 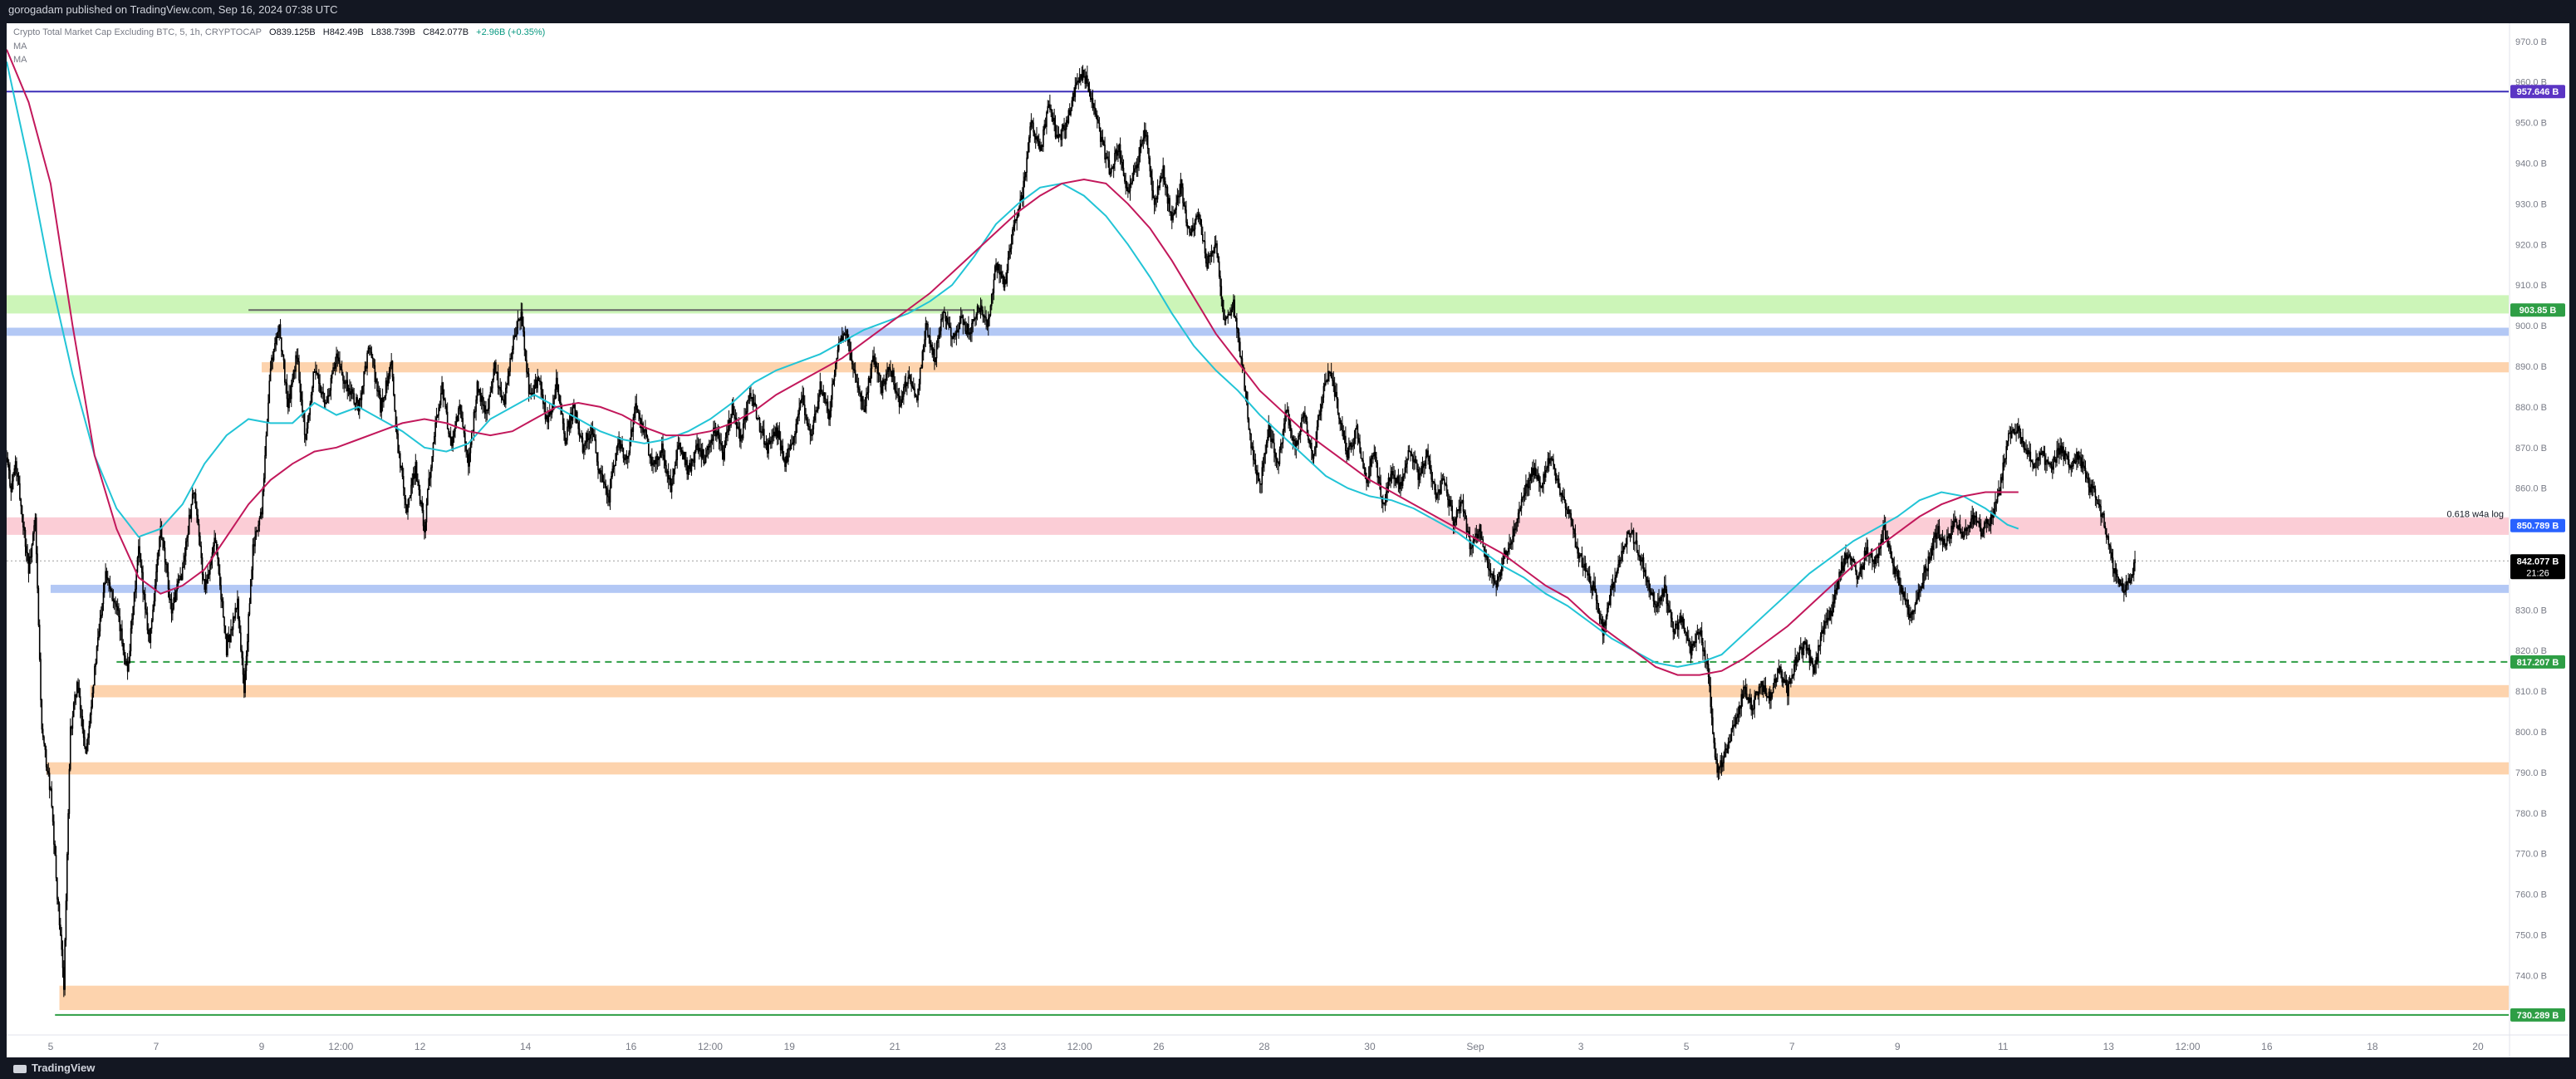 What do you see at coordinates (2133, 569) in the screenshot?
I see `candle-body-1935` at bounding box center [2133, 569].